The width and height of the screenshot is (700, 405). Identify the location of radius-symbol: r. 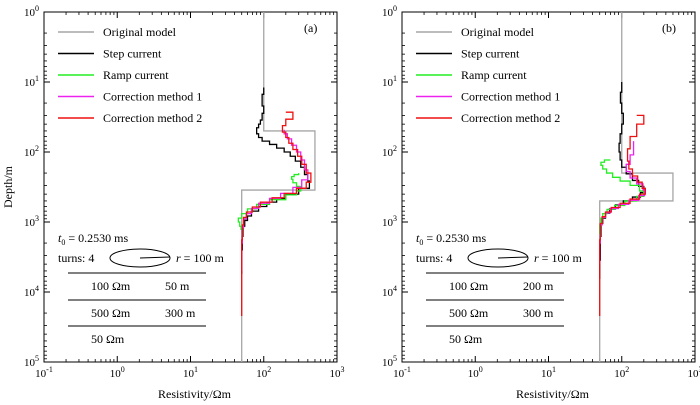
(178, 258).